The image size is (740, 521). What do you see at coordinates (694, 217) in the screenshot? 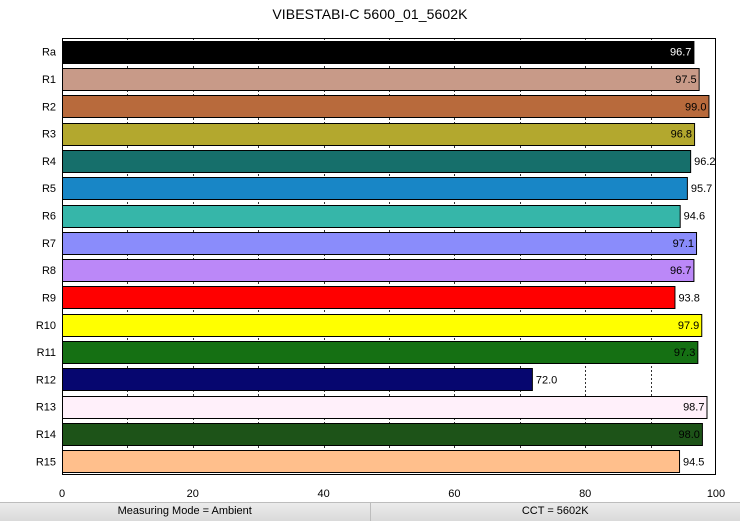
I see `value-label: 94.6` at bounding box center [694, 217].